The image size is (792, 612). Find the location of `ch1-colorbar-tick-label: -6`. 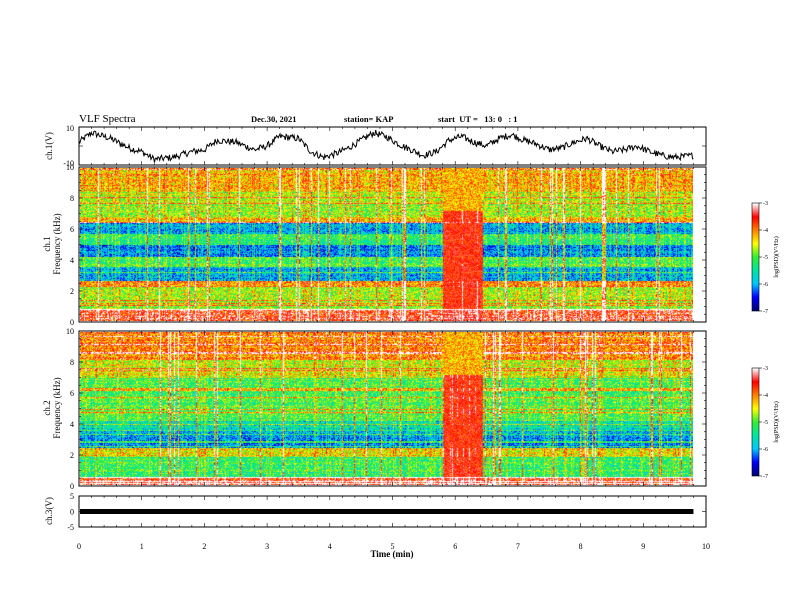

ch1-colorbar-tick-label: -6 is located at coordinates (765, 285).